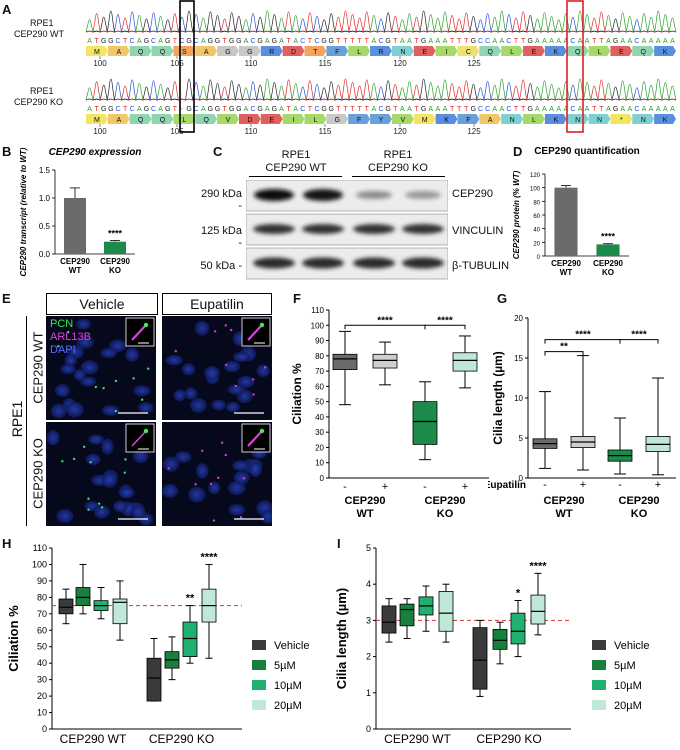 This screenshot has width=680, height=750. I want to click on legend-label: Vehicle, so click(291, 646).